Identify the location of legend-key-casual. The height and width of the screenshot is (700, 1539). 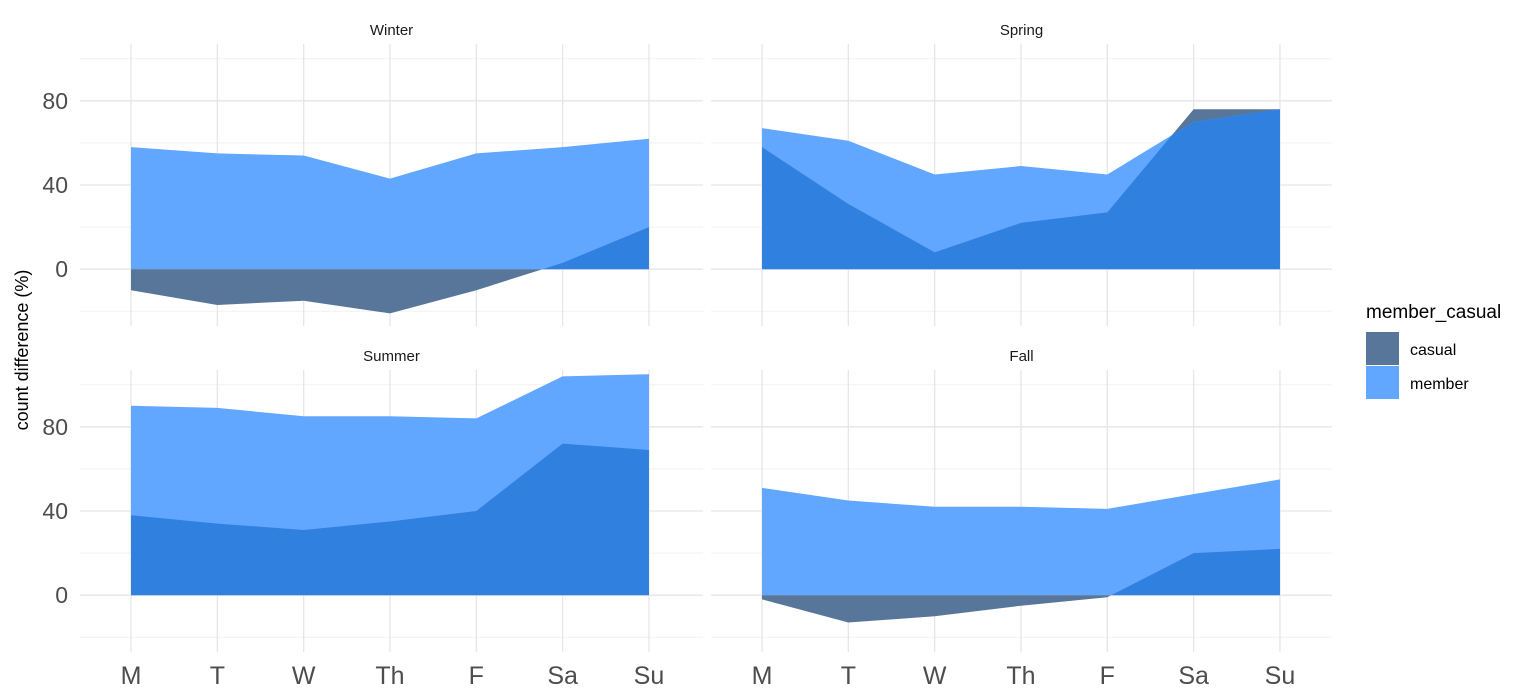
(1382, 348).